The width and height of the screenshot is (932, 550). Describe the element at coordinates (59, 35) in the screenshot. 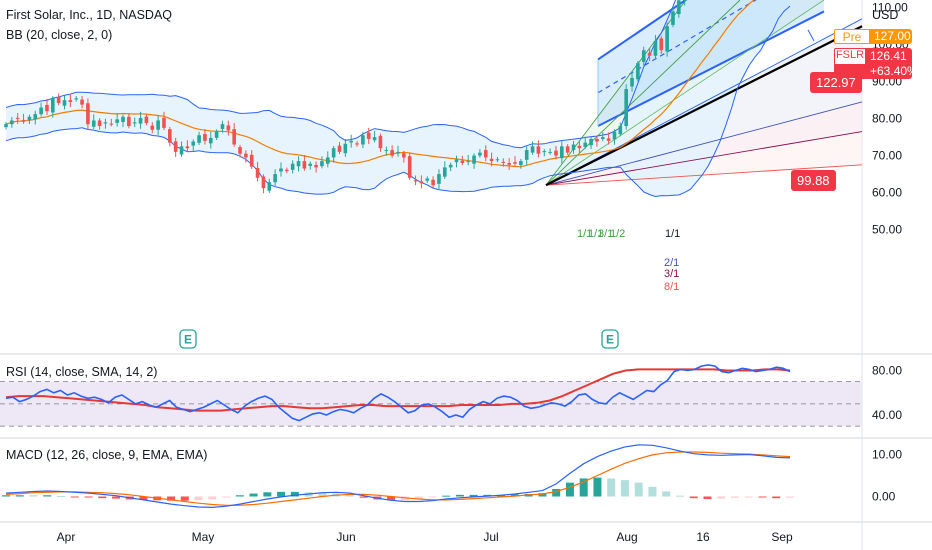

I see `bollinger-label: BB (20, close, 2, 0)` at that location.